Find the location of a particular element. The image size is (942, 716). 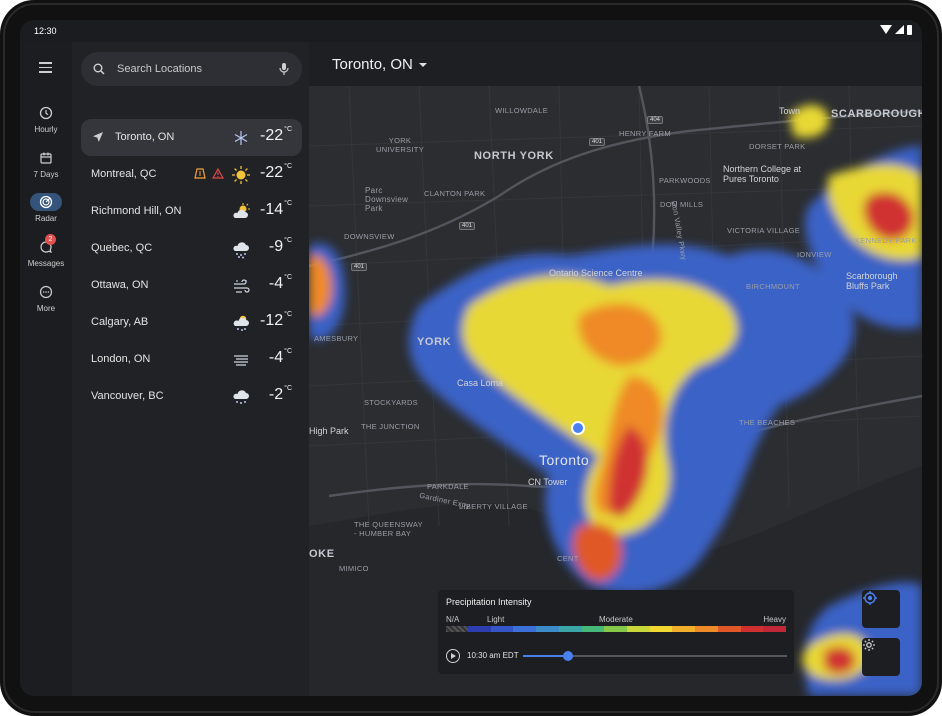

nav-item-7-days: 7 Days is located at coordinates (46, 164).